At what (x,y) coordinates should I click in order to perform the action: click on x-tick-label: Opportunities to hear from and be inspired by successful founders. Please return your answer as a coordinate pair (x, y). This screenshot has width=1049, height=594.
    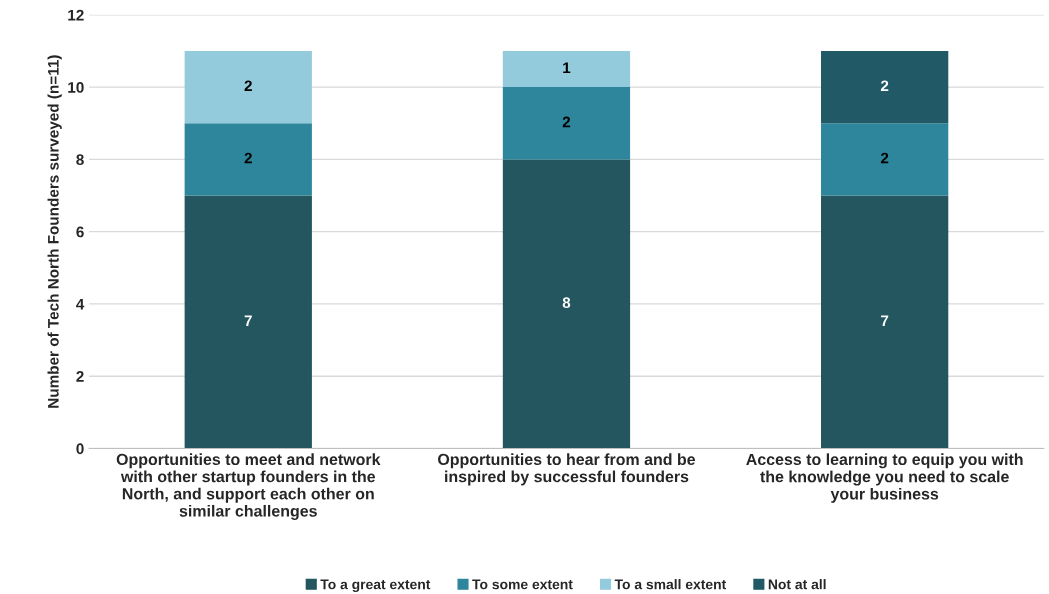
    Looking at the image, I should click on (567, 469).